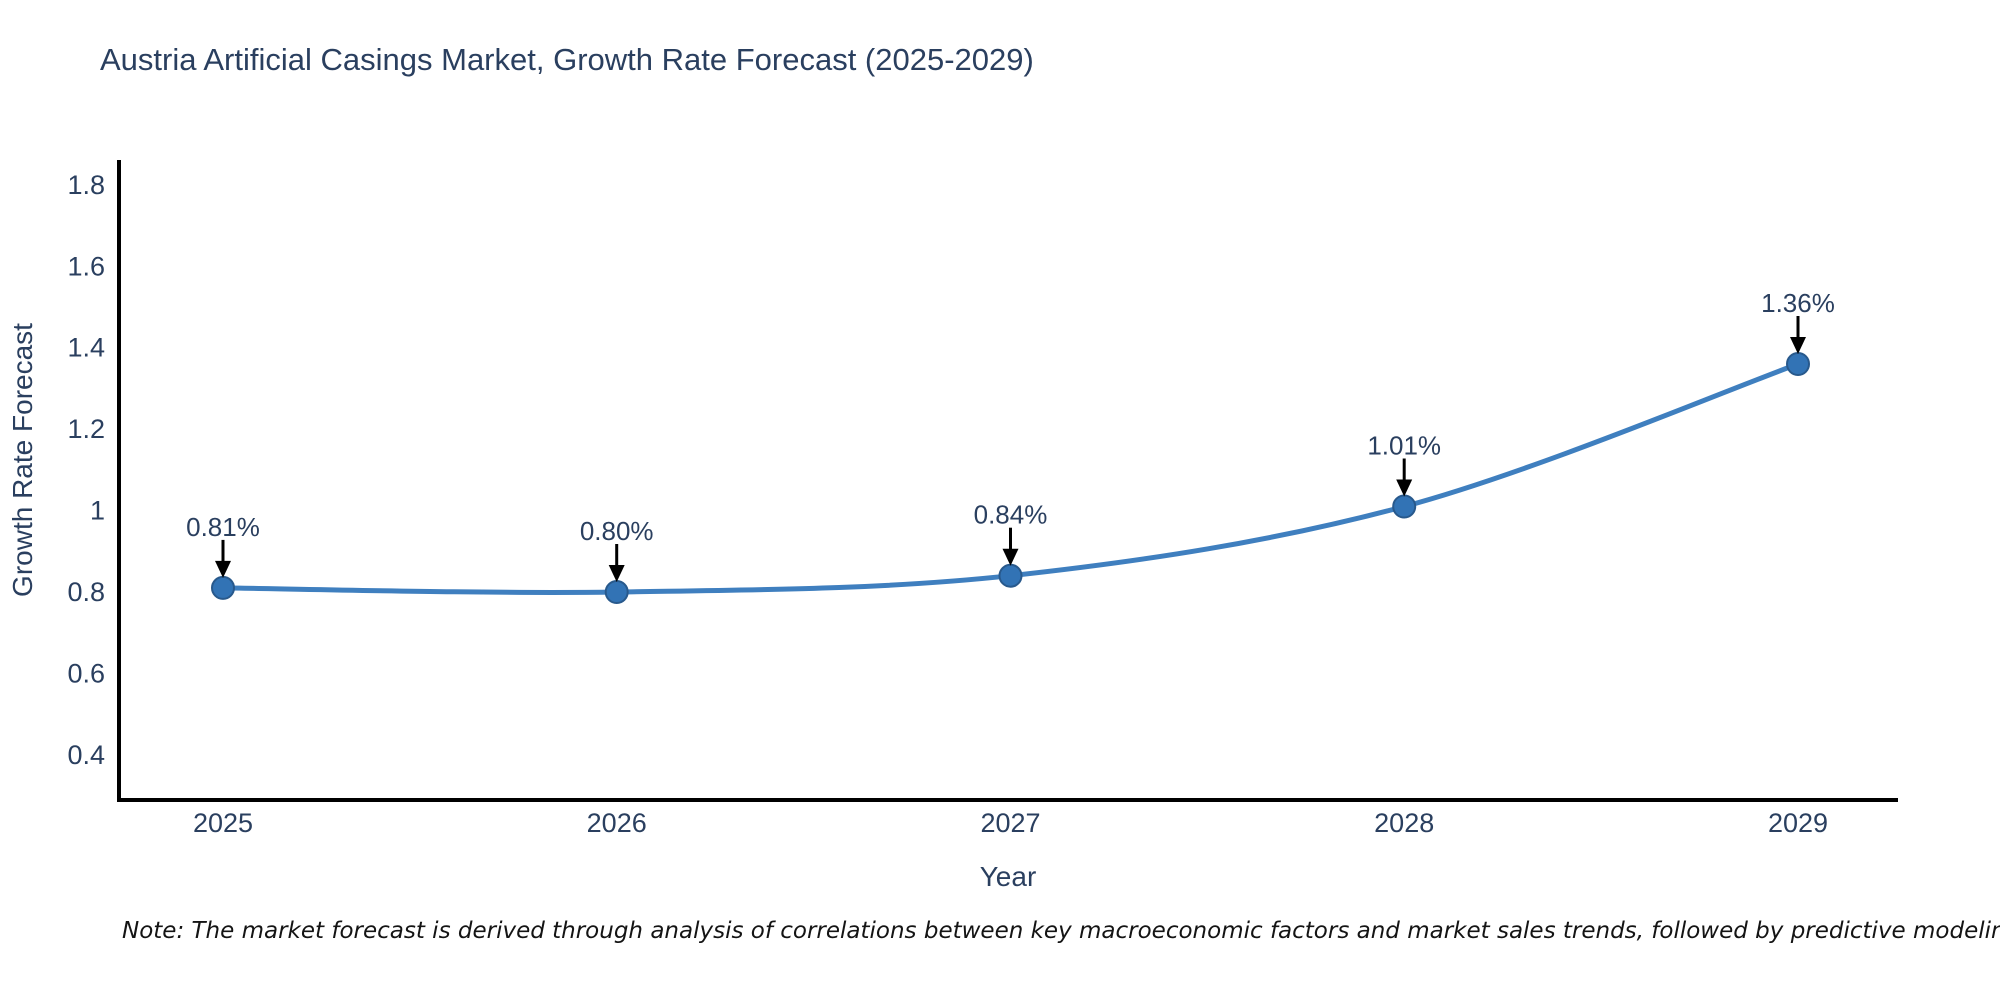 The image size is (2000, 1000). What do you see at coordinates (86, 266) in the screenshot?
I see `y-tick-label: 1.6` at bounding box center [86, 266].